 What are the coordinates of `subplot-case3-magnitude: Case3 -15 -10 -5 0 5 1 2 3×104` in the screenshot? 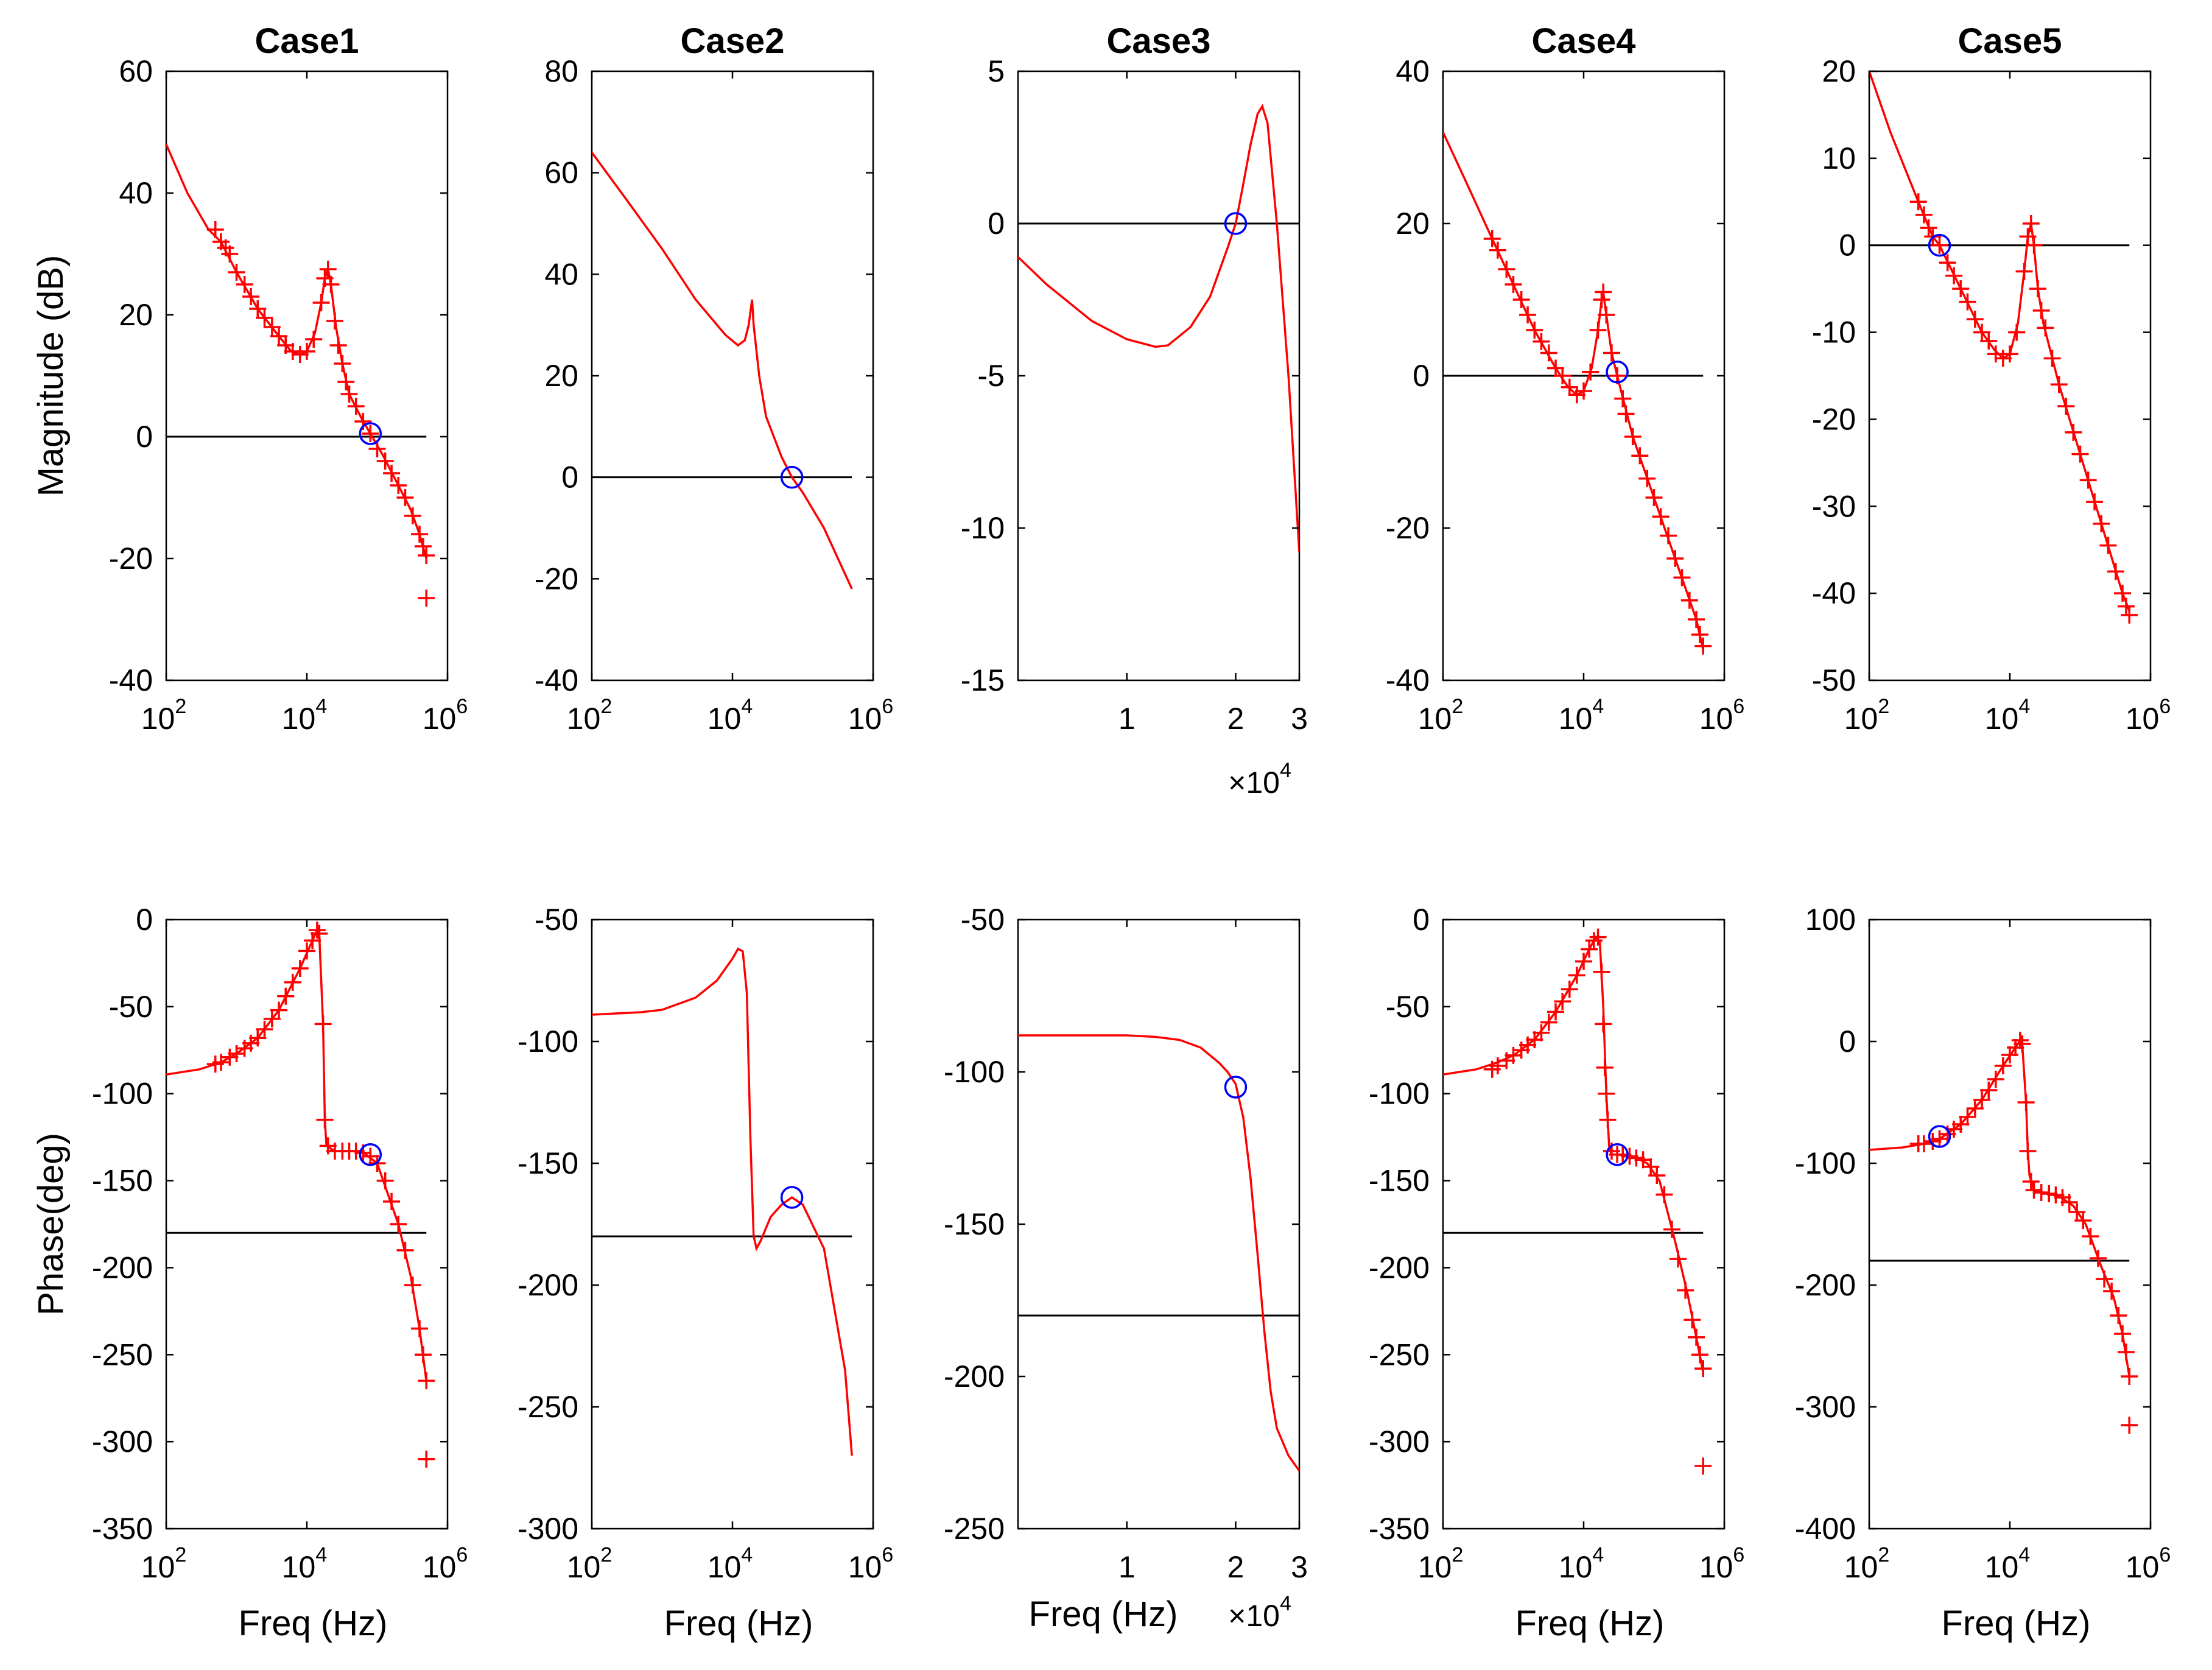 It's located at (1134, 410).